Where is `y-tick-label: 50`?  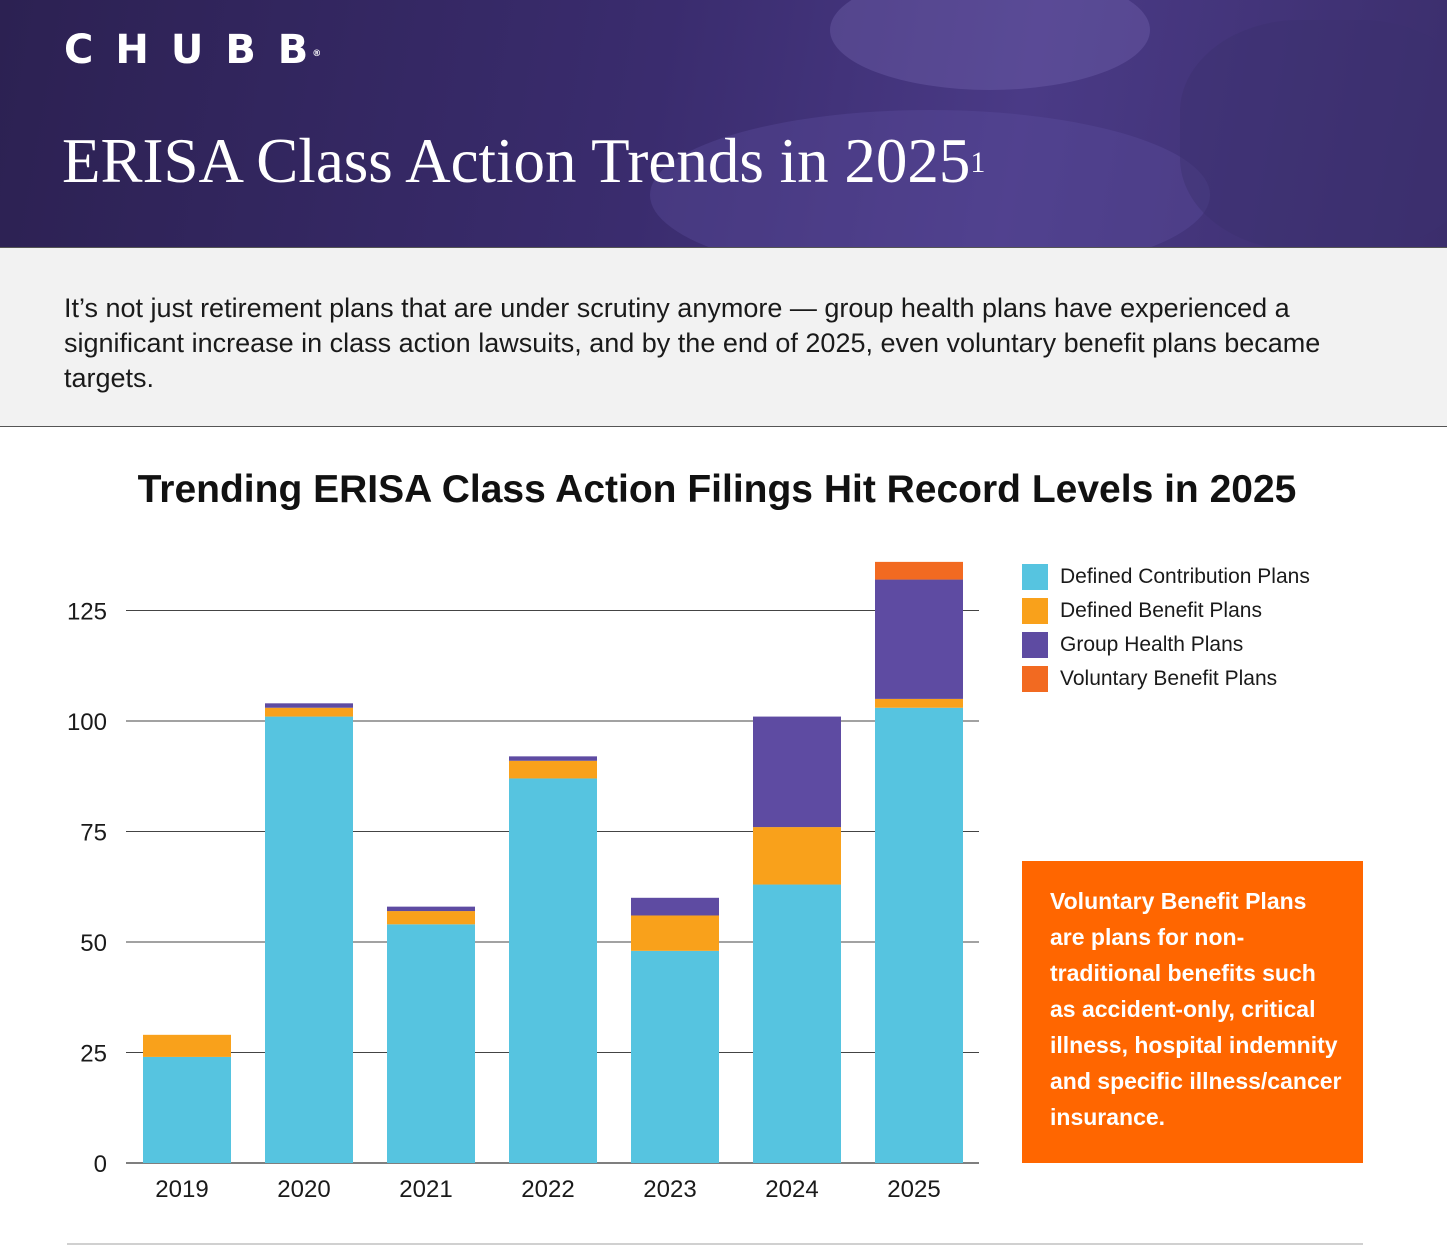
y-tick-label: 50 is located at coordinates (93, 943).